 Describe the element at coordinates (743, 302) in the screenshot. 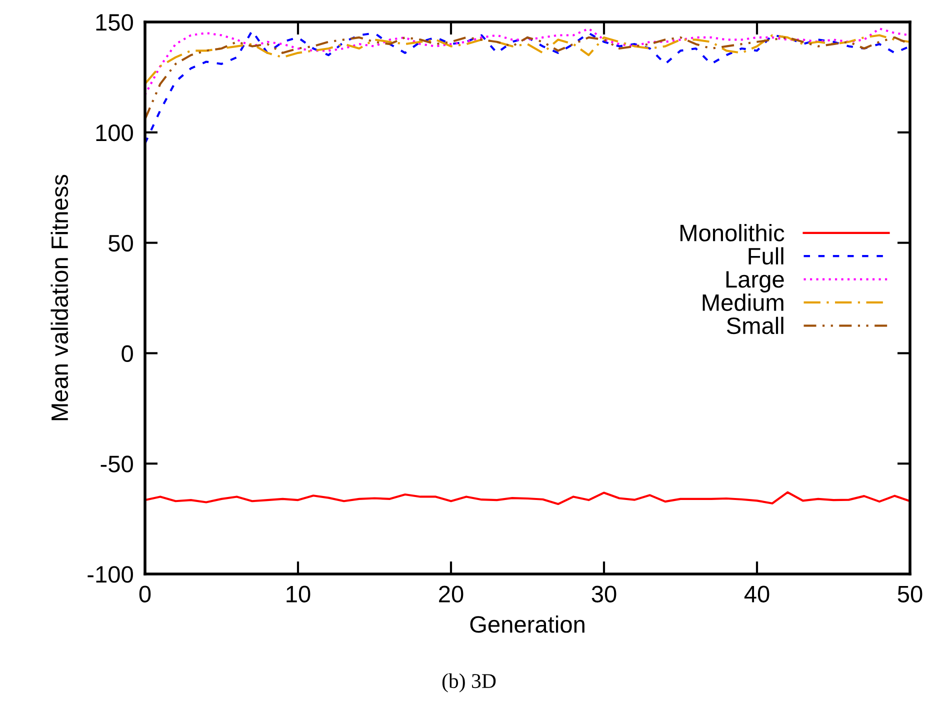

I see `legend-label: Medium` at that location.